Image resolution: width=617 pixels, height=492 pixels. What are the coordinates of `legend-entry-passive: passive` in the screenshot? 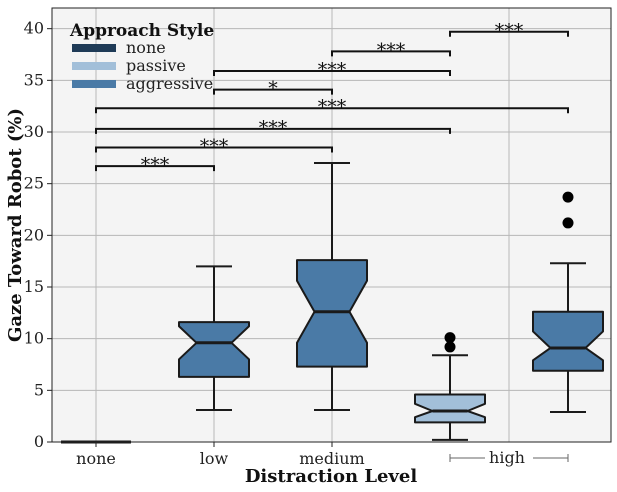 It's located at (129, 65).